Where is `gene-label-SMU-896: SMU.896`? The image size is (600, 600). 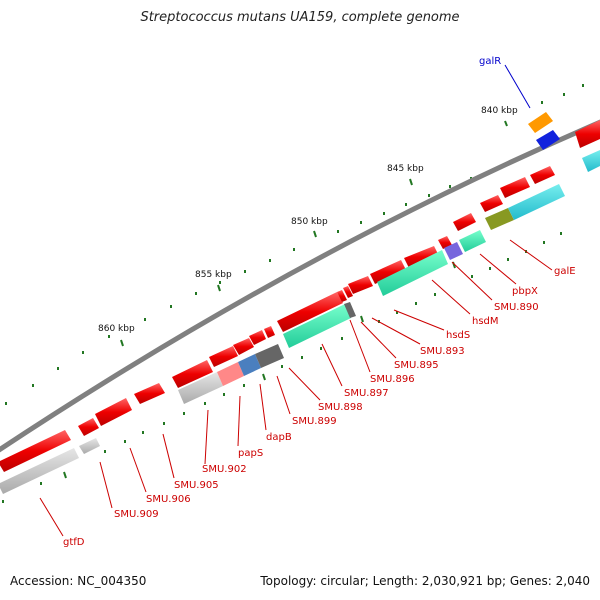 gene-label-SMU-896: SMU.896 is located at coordinates (392, 379).